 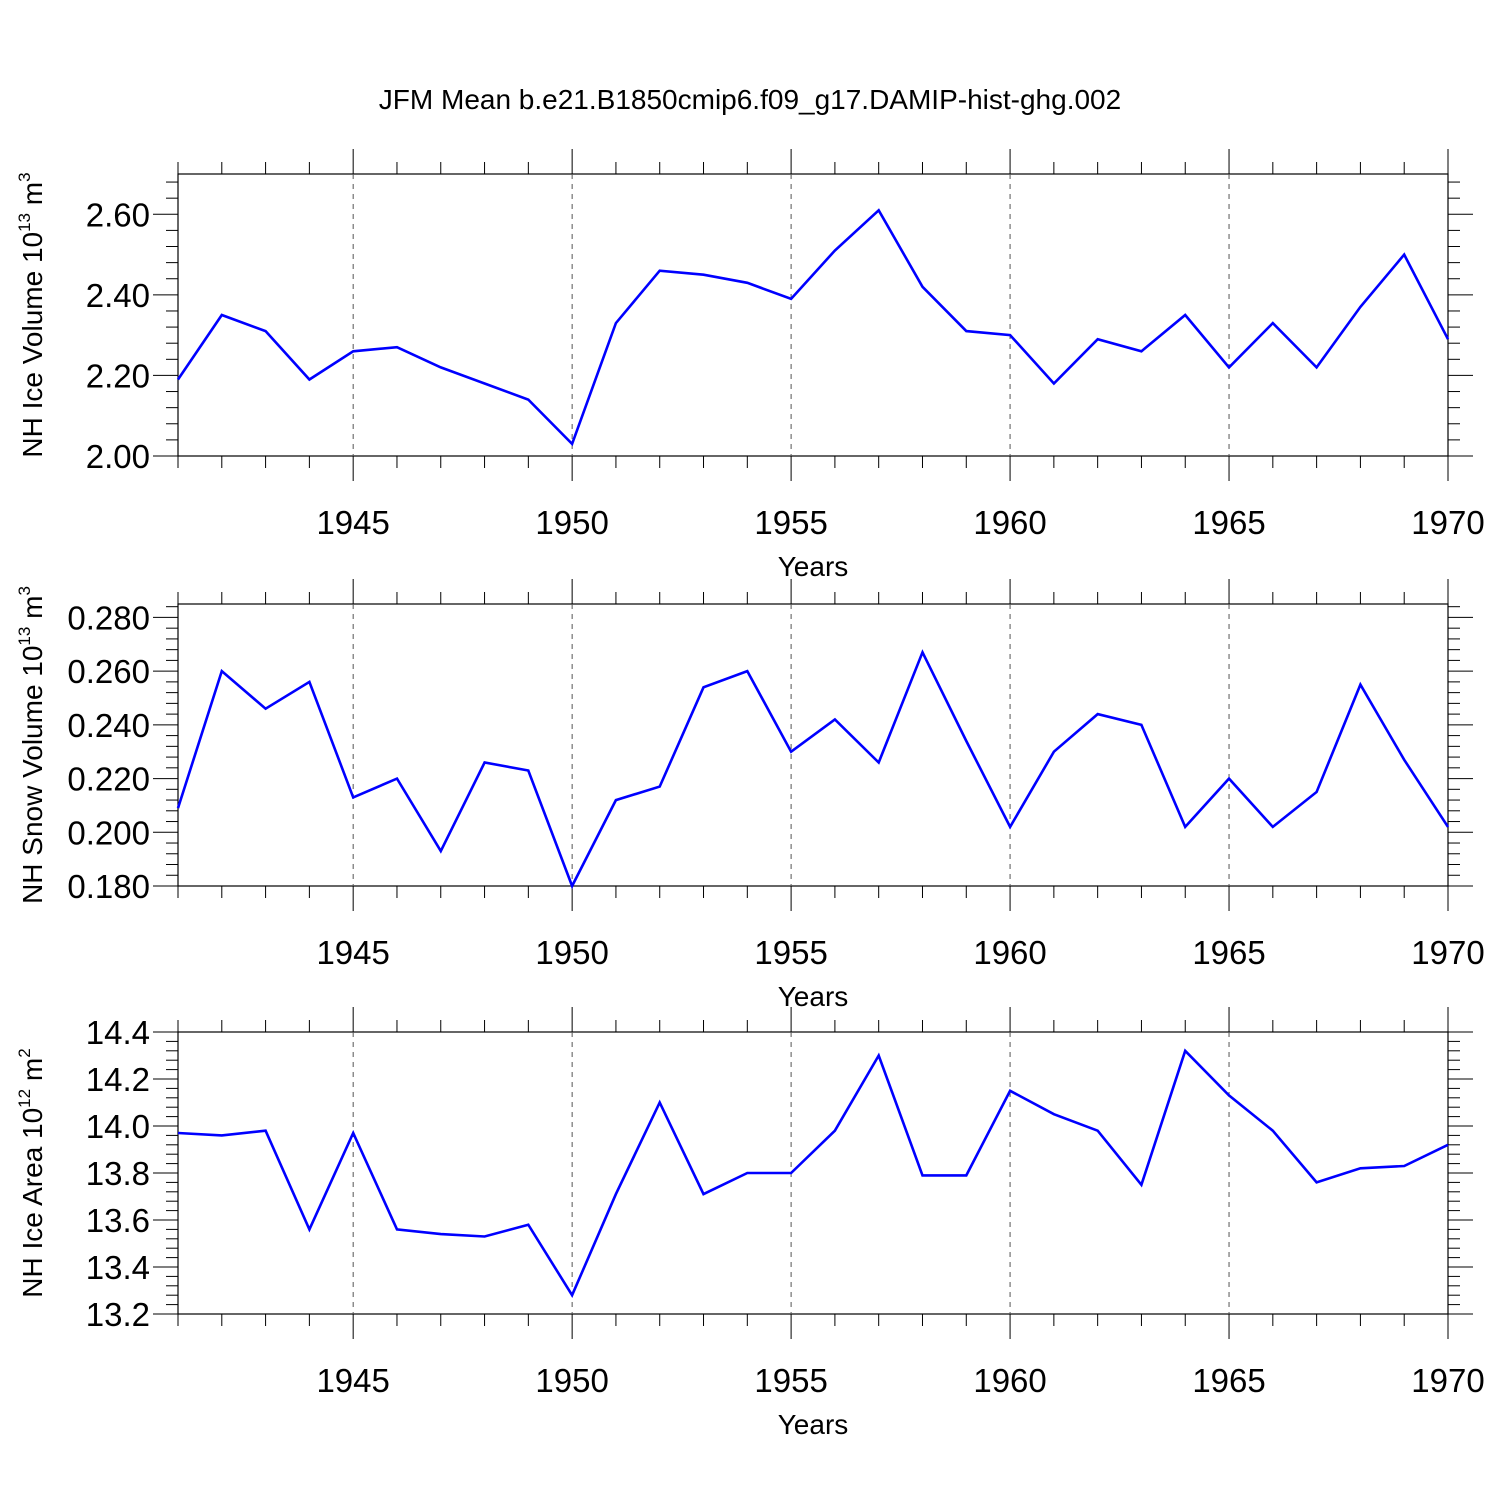 What do you see at coordinates (118, 456) in the screenshot?
I see `y-tick-label: 2.00` at bounding box center [118, 456].